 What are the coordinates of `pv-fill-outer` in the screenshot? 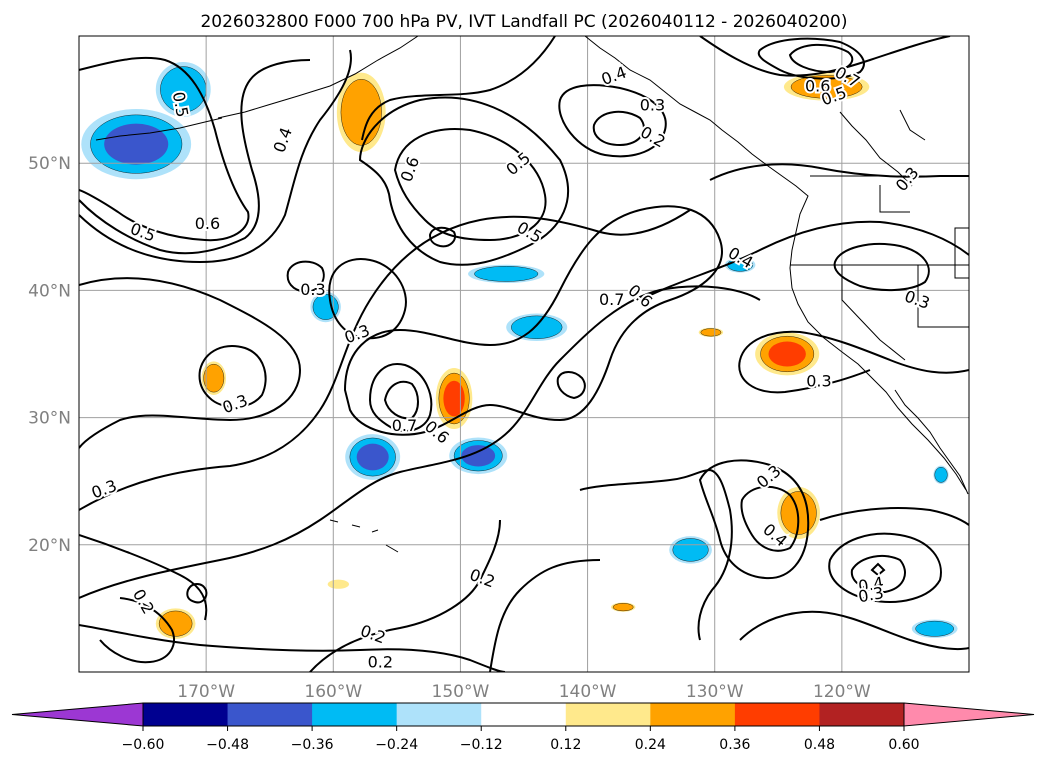 It's located at (338, 584).